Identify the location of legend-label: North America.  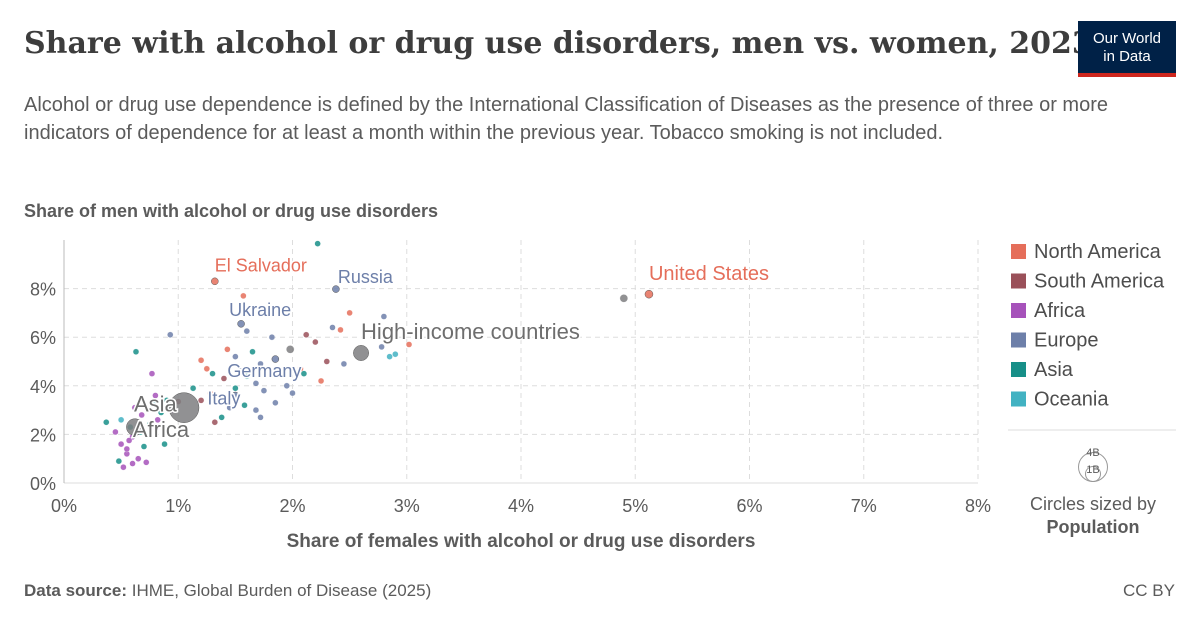
(1098, 252).